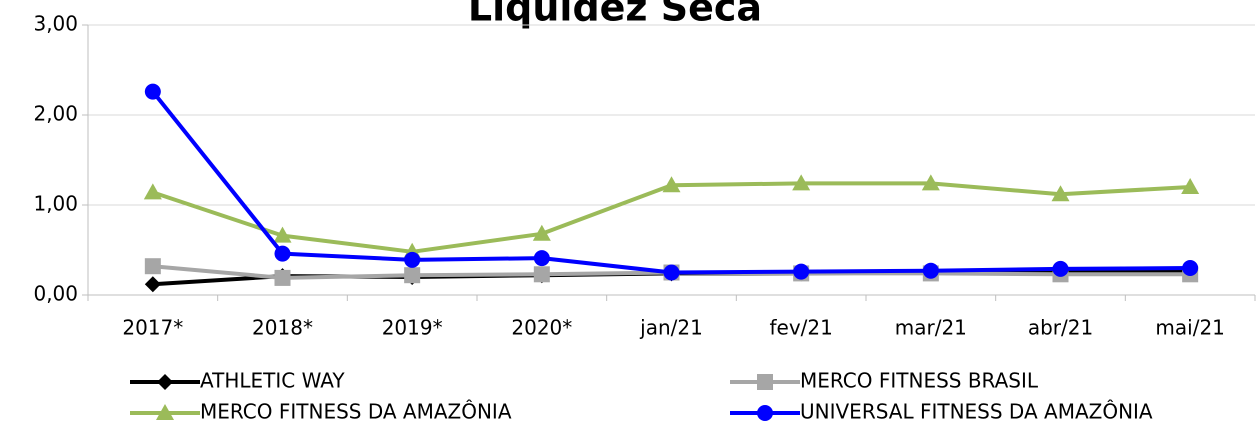 The height and width of the screenshot is (425, 1258). Describe the element at coordinates (671, 217) in the screenshot. I see `series-line` at that location.